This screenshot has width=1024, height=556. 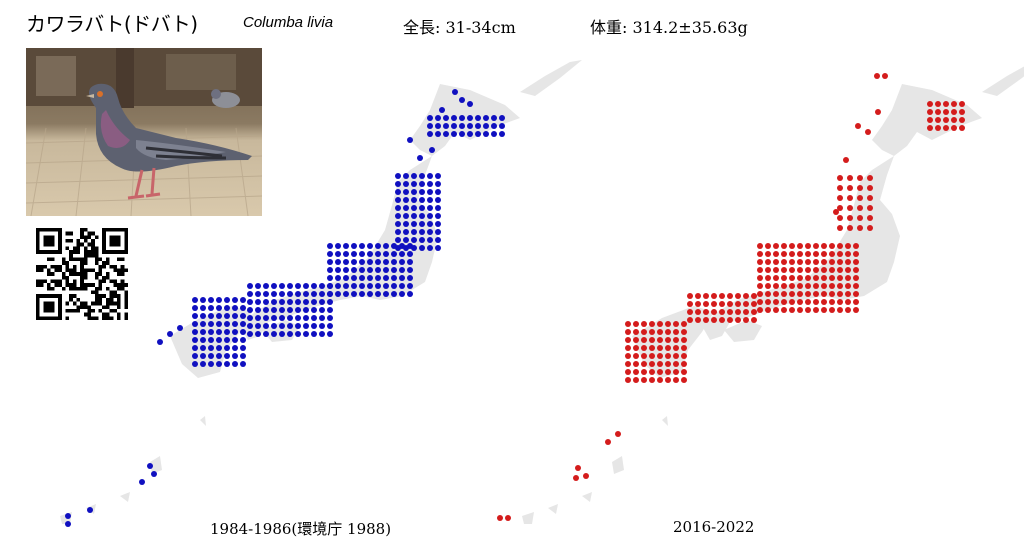 What do you see at coordinates (112, 24) in the screenshot?
I see `species-japanese-name: カワラバト(ドバト)` at bounding box center [112, 24].